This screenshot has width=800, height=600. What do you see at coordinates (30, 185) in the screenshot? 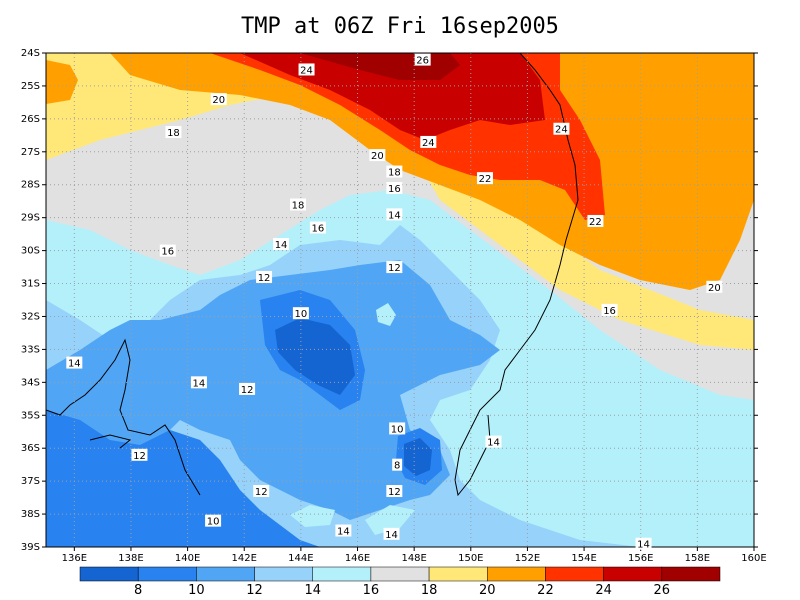
I see `lat-tick-label: 28S` at bounding box center [30, 185].